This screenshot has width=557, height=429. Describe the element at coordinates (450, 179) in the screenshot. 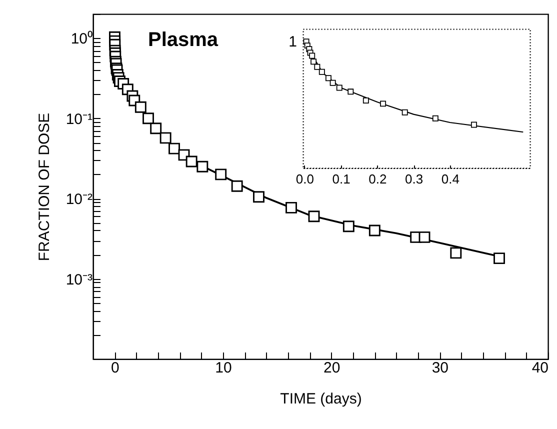

I see `x-tick-label: 0.4` at that location.